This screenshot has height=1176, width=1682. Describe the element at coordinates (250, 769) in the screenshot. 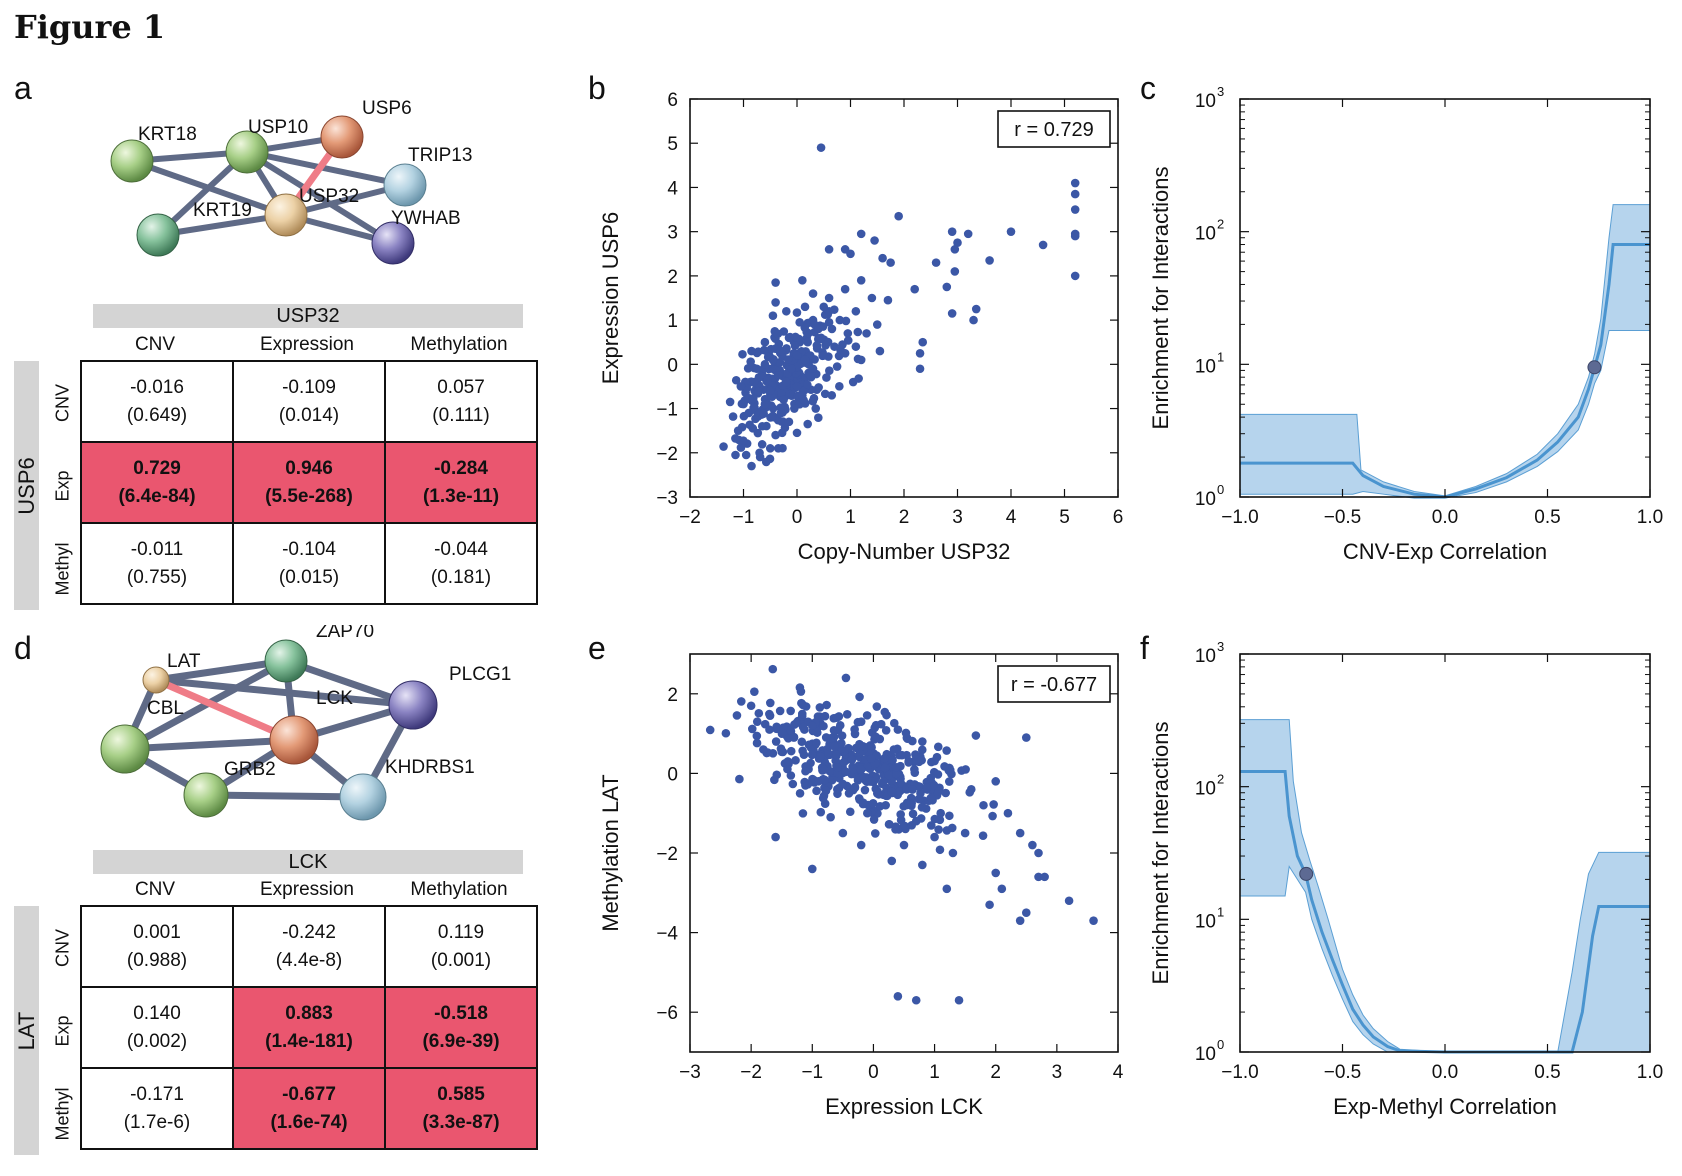

I see `label-grb2: GRB2` at that location.